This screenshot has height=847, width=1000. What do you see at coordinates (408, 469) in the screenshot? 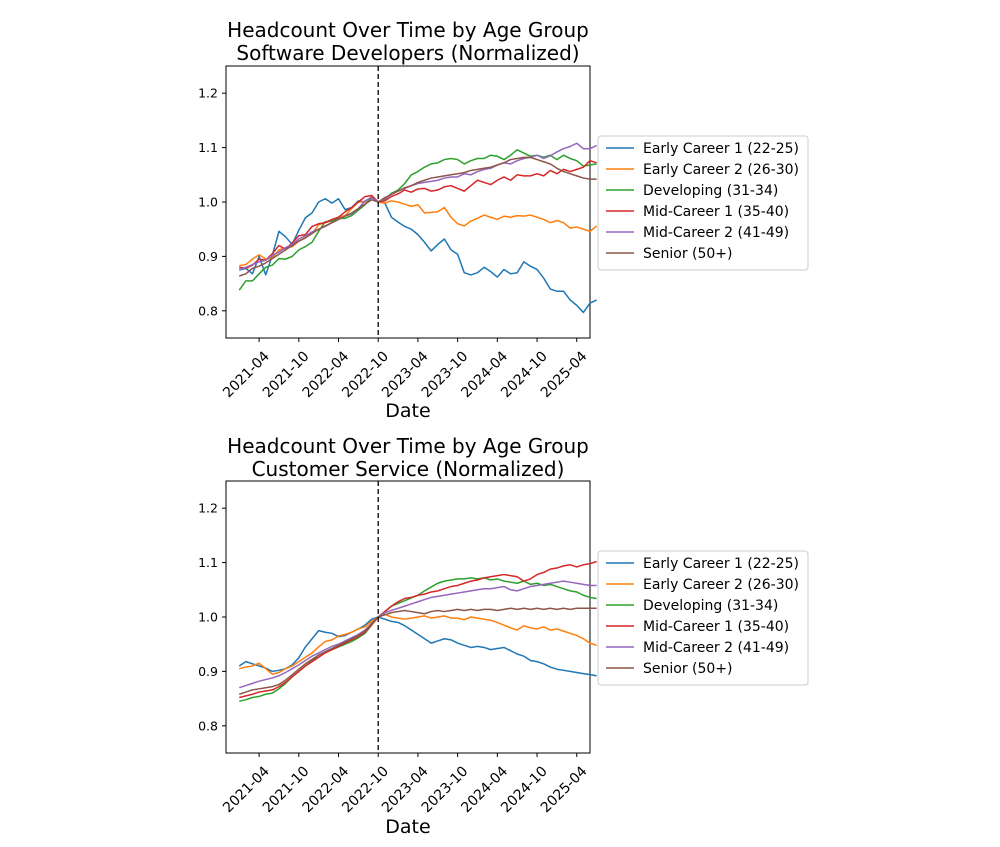
I see `chart-title-line-2: Customer Service (Normalized)` at bounding box center [408, 469].